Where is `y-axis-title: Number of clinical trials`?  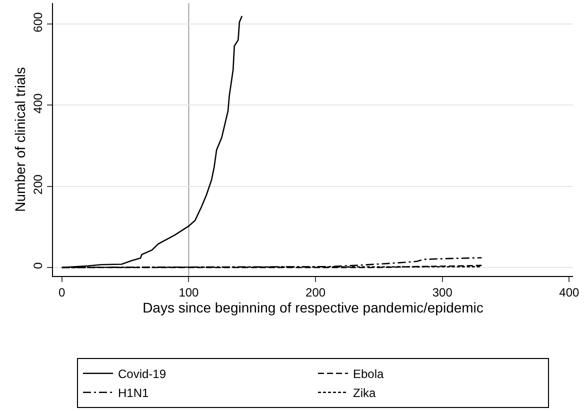
y-axis-title: Number of clinical trials is located at coordinates (20, 139).